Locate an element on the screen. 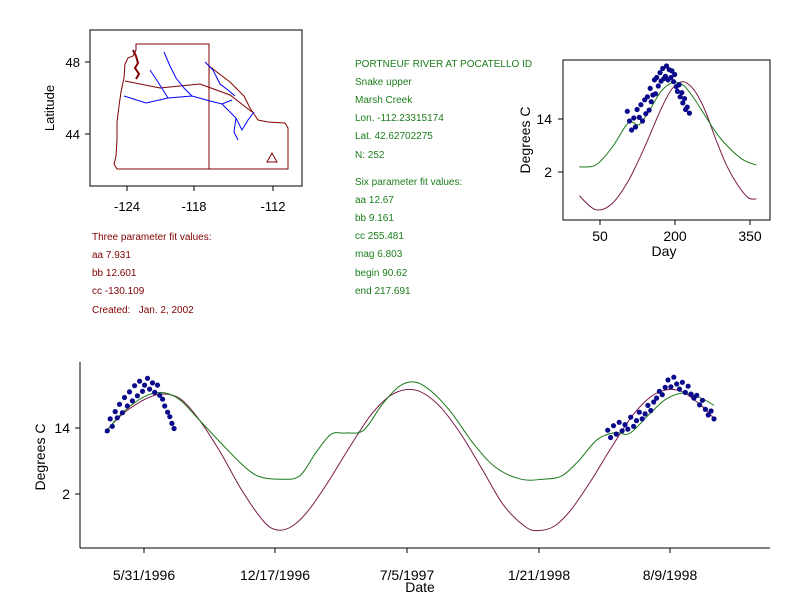  map-y-tick-label: 44 is located at coordinates (73, 134).